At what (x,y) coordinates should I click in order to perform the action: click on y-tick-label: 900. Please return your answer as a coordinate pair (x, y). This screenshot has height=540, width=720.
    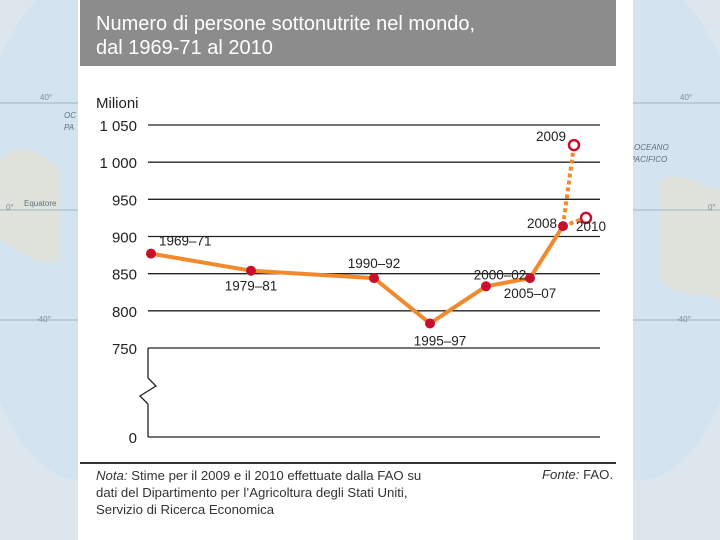
    Looking at the image, I should click on (124, 238).